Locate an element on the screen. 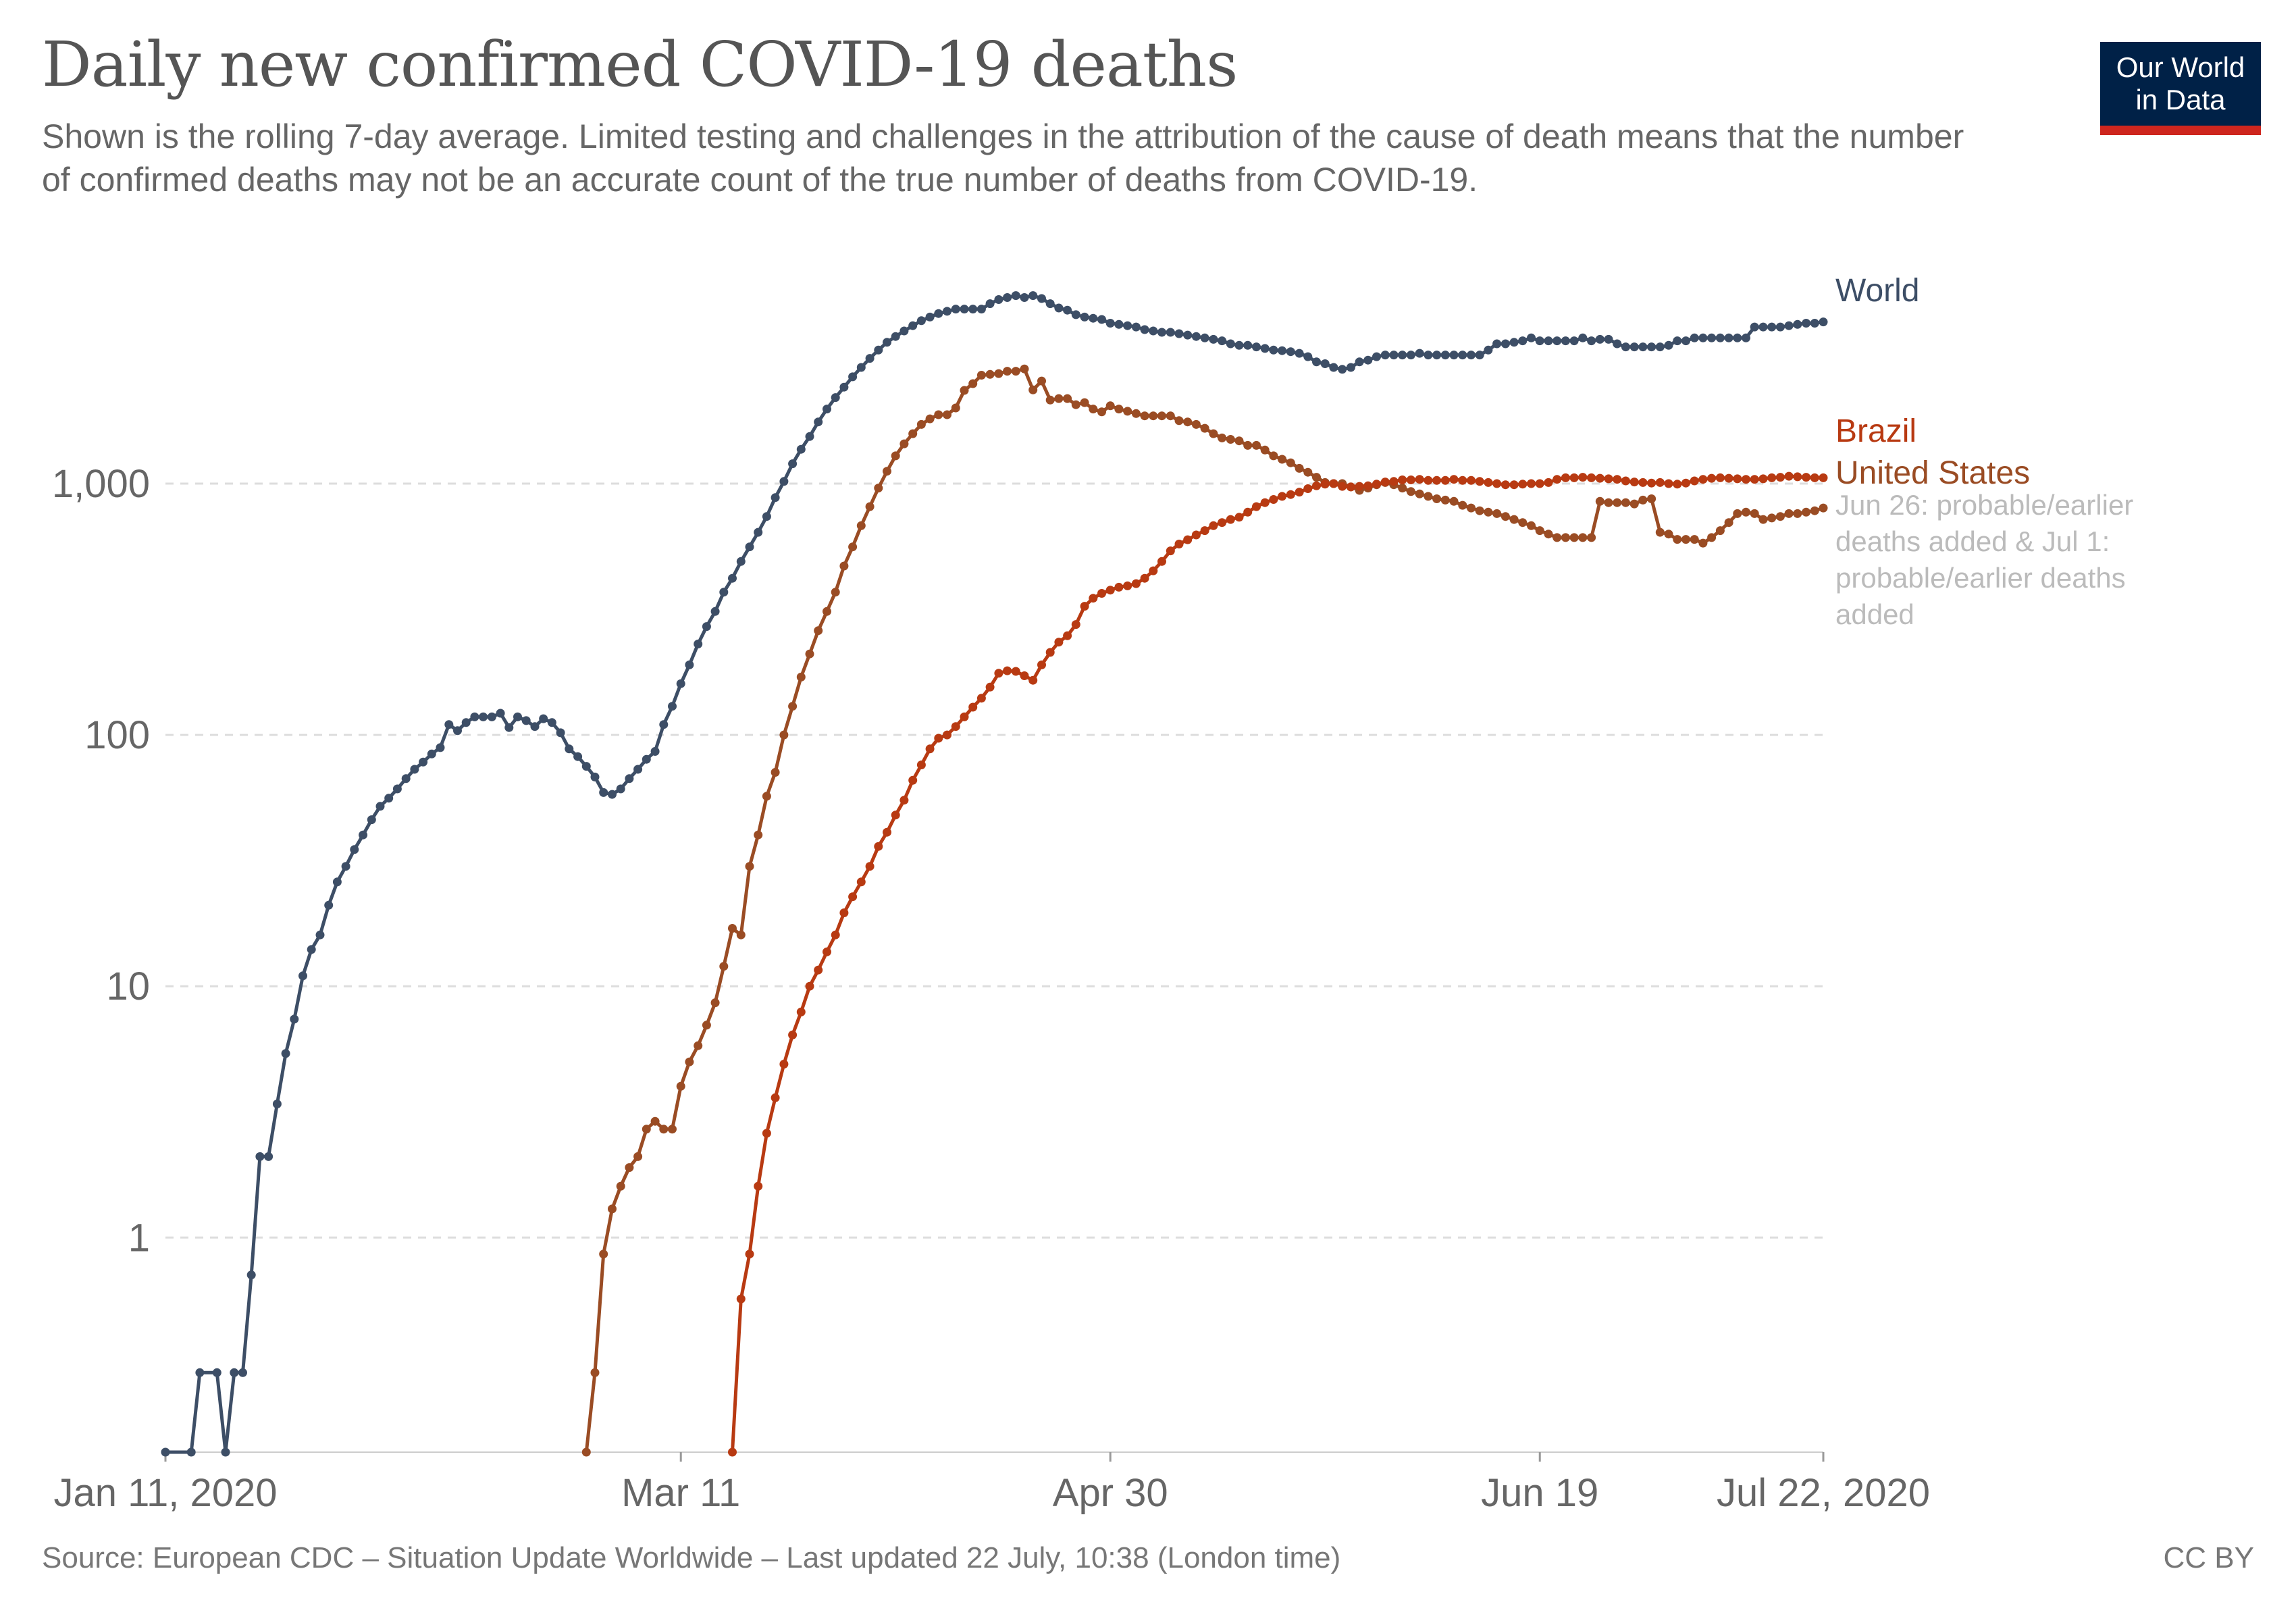 This screenshot has width=2296, height=1621. chart-title: Daily new confirmed COVID-19 deaths is located at coordinates (640, 64).